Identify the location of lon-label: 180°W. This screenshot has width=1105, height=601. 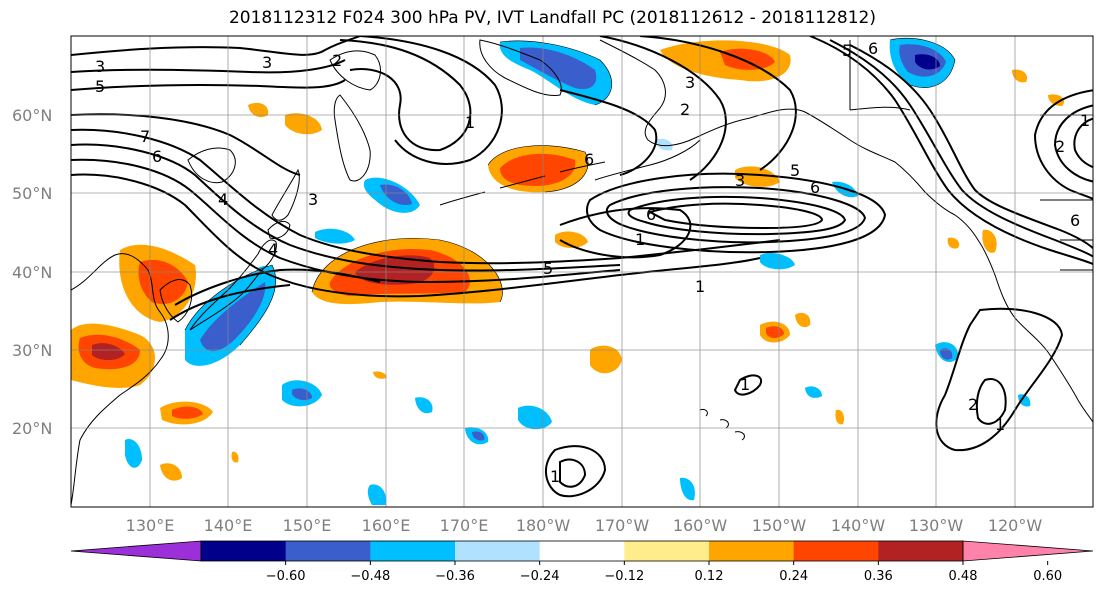
(543, 525).